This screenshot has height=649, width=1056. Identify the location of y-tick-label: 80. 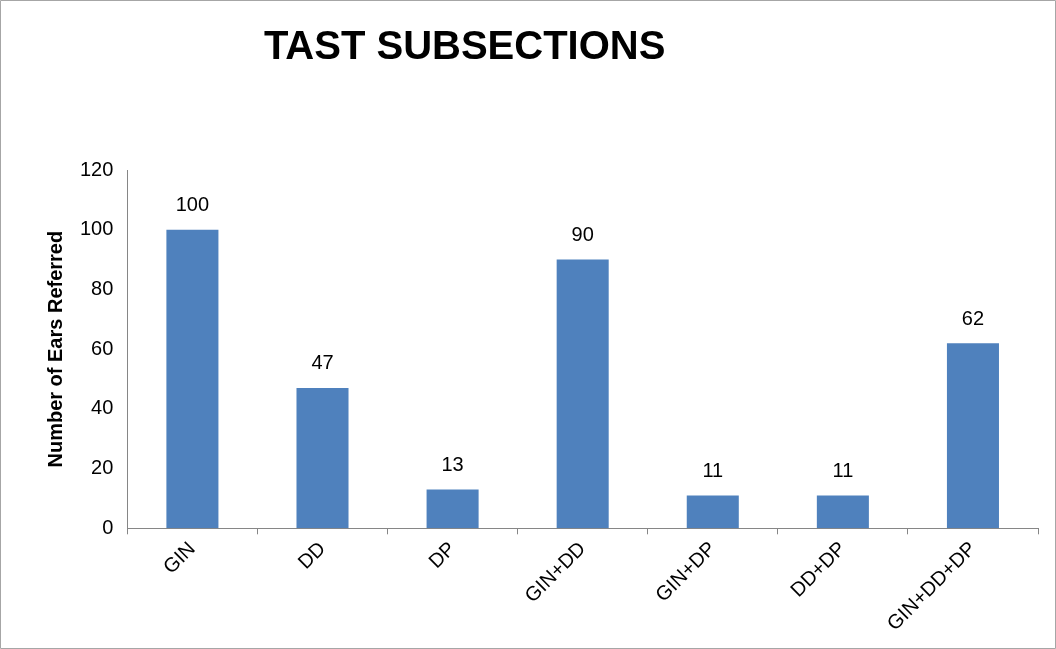
(102, 287).